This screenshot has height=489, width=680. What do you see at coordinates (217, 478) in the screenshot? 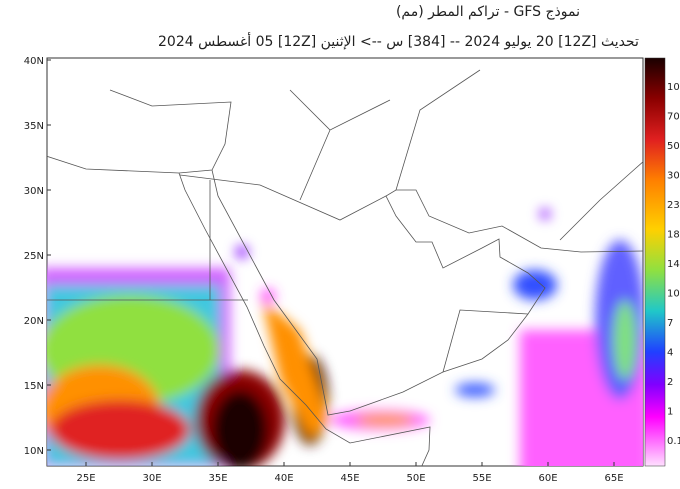
I see `lon-label: 35E` at bounding box center [217, 478].